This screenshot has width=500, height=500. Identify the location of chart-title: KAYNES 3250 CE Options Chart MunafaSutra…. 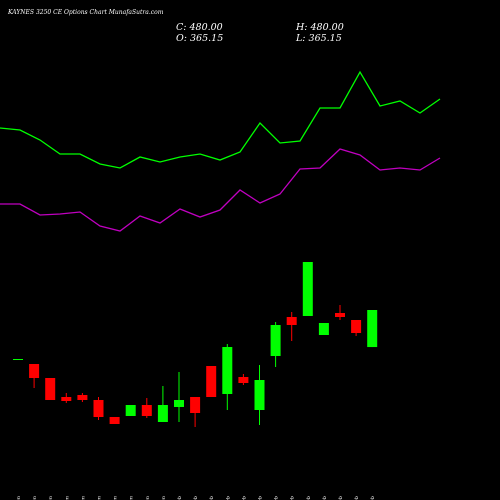
(85, 12).